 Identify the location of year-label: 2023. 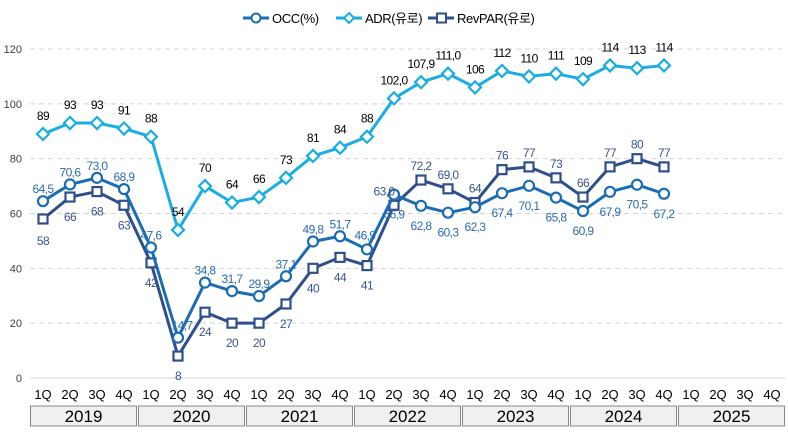
(516, 416).